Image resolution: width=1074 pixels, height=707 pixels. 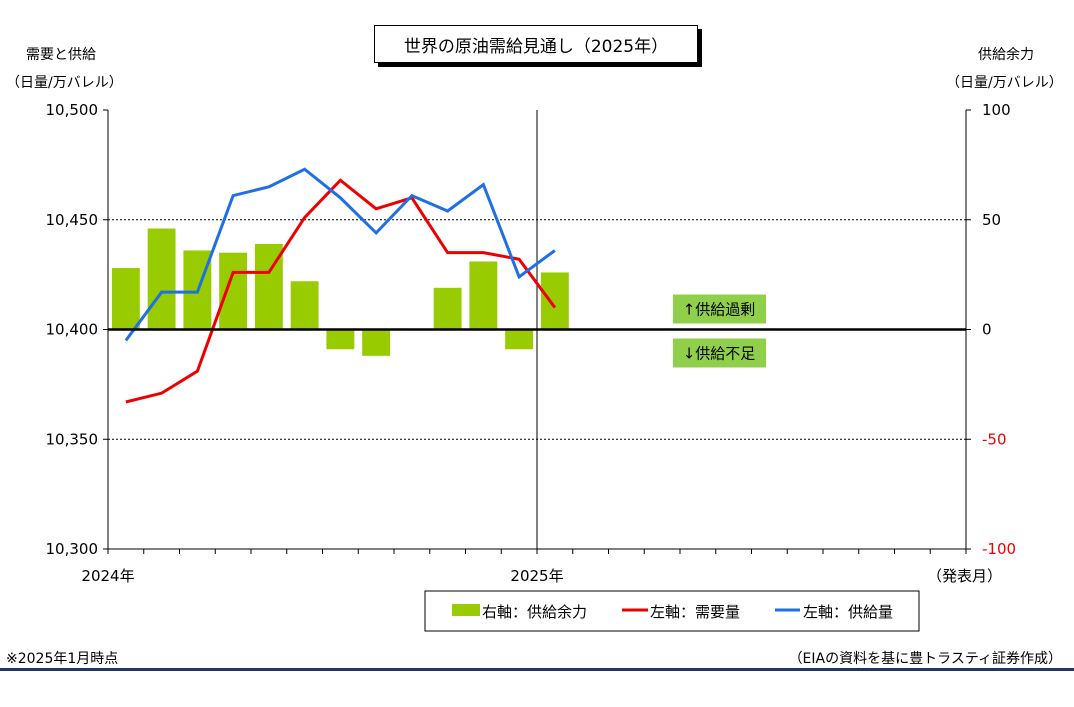 What do you see at coordinates (107, 576) in the screenshot?
I see `x-tick-label: 2024年` at bounding box center [107, 576].